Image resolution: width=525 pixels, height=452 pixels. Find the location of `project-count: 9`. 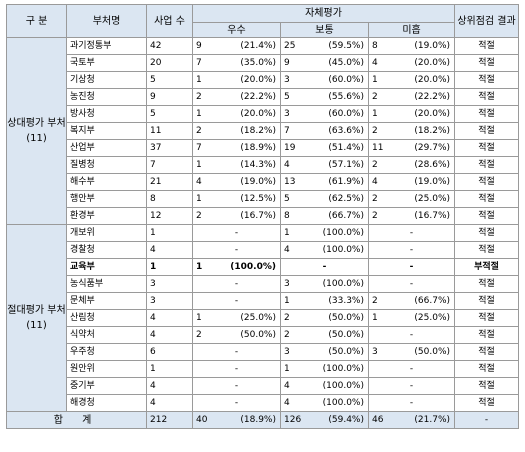

project-count: 9 is located at coordinates (169, 97).